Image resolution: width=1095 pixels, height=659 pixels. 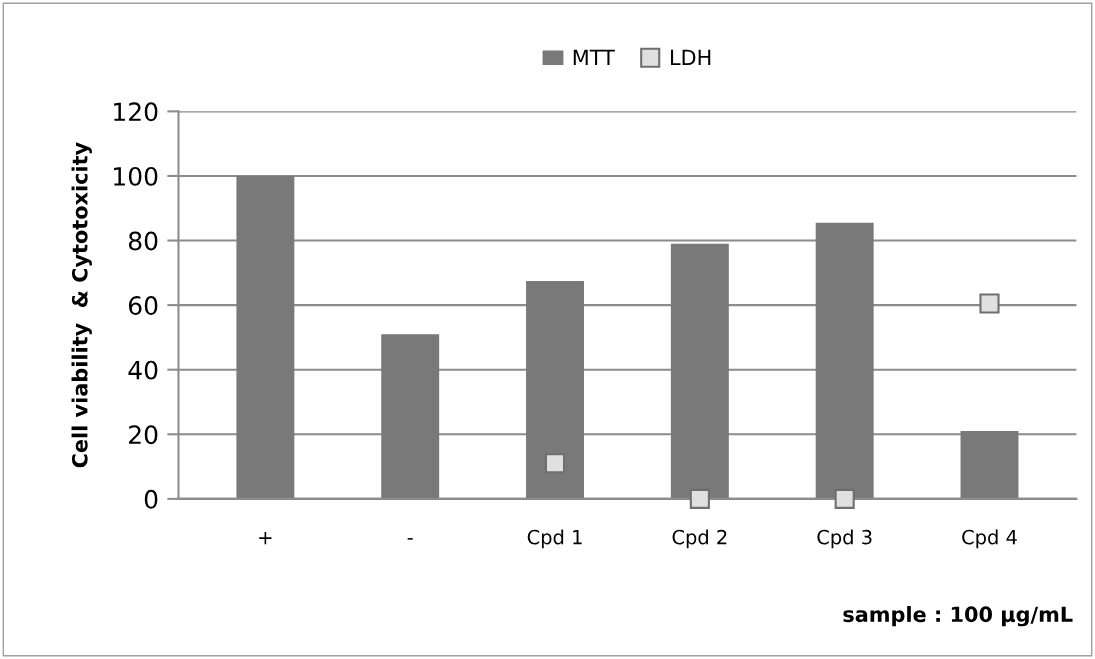 What do you see at coordinates (143, 370) in the screenshot?
I see `y-tick-label: 40` at bounding box center [143, 370].